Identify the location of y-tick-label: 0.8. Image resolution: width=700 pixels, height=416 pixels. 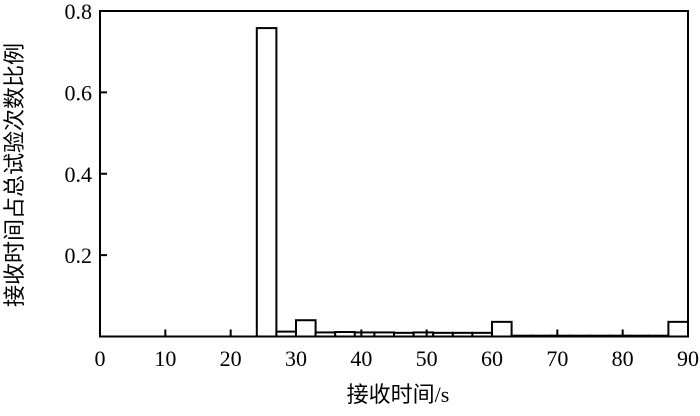
(79, 12).